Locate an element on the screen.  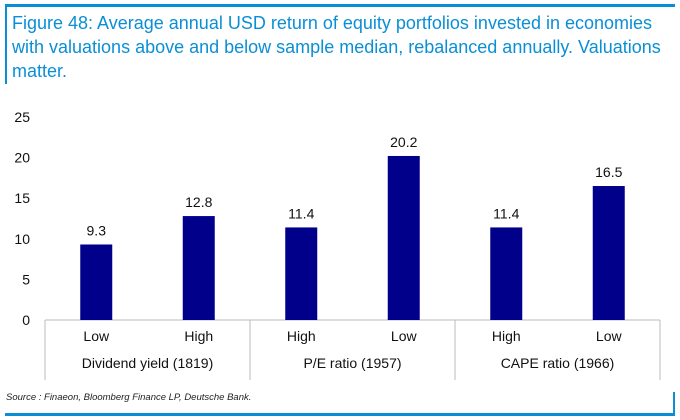
frame-bottom-border is located at coordinates (340, 414).